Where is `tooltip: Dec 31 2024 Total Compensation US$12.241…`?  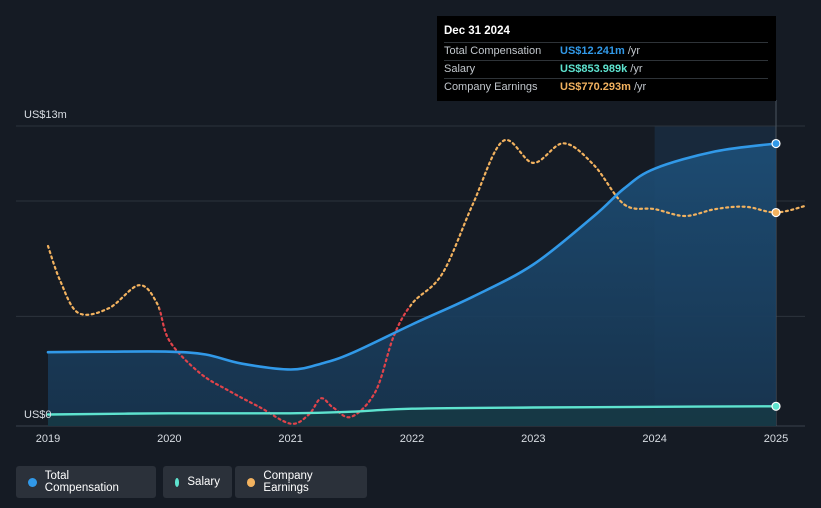
tooltip: Dec 31 2024 Total Compensation US$12.241… is located at coordinates (606, 58).